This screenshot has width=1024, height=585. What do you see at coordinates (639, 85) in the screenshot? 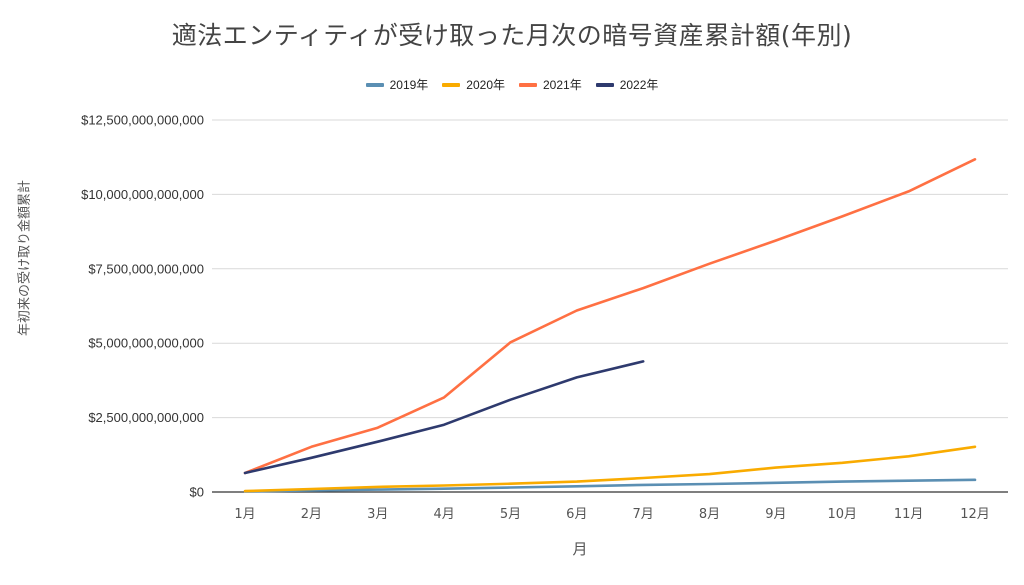
I see `legend-label: 2022年` at bounding box center [639, 85].